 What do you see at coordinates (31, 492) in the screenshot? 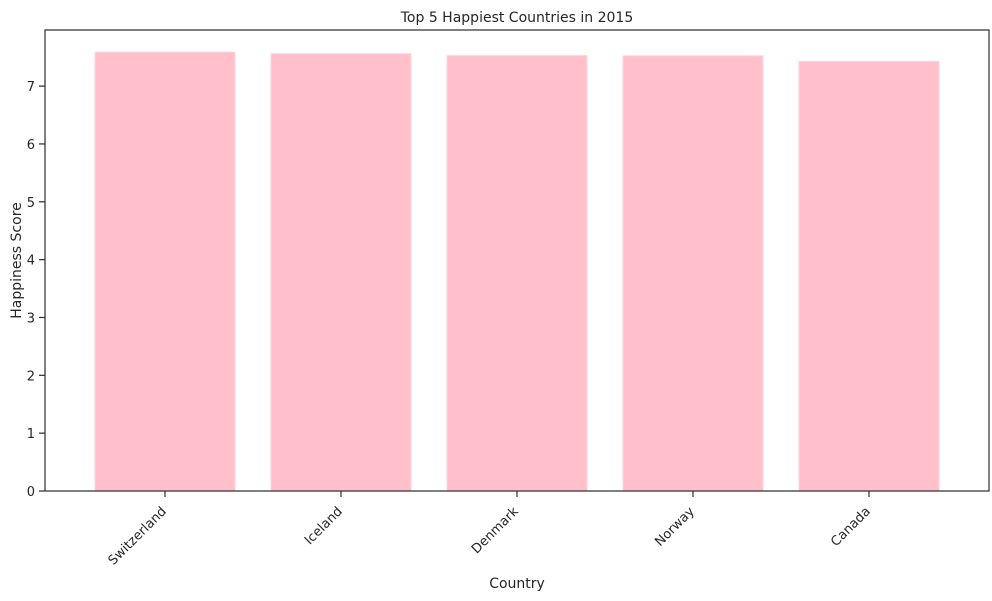
I see `y-tick-label: 0` at bounding box center [31, 492].